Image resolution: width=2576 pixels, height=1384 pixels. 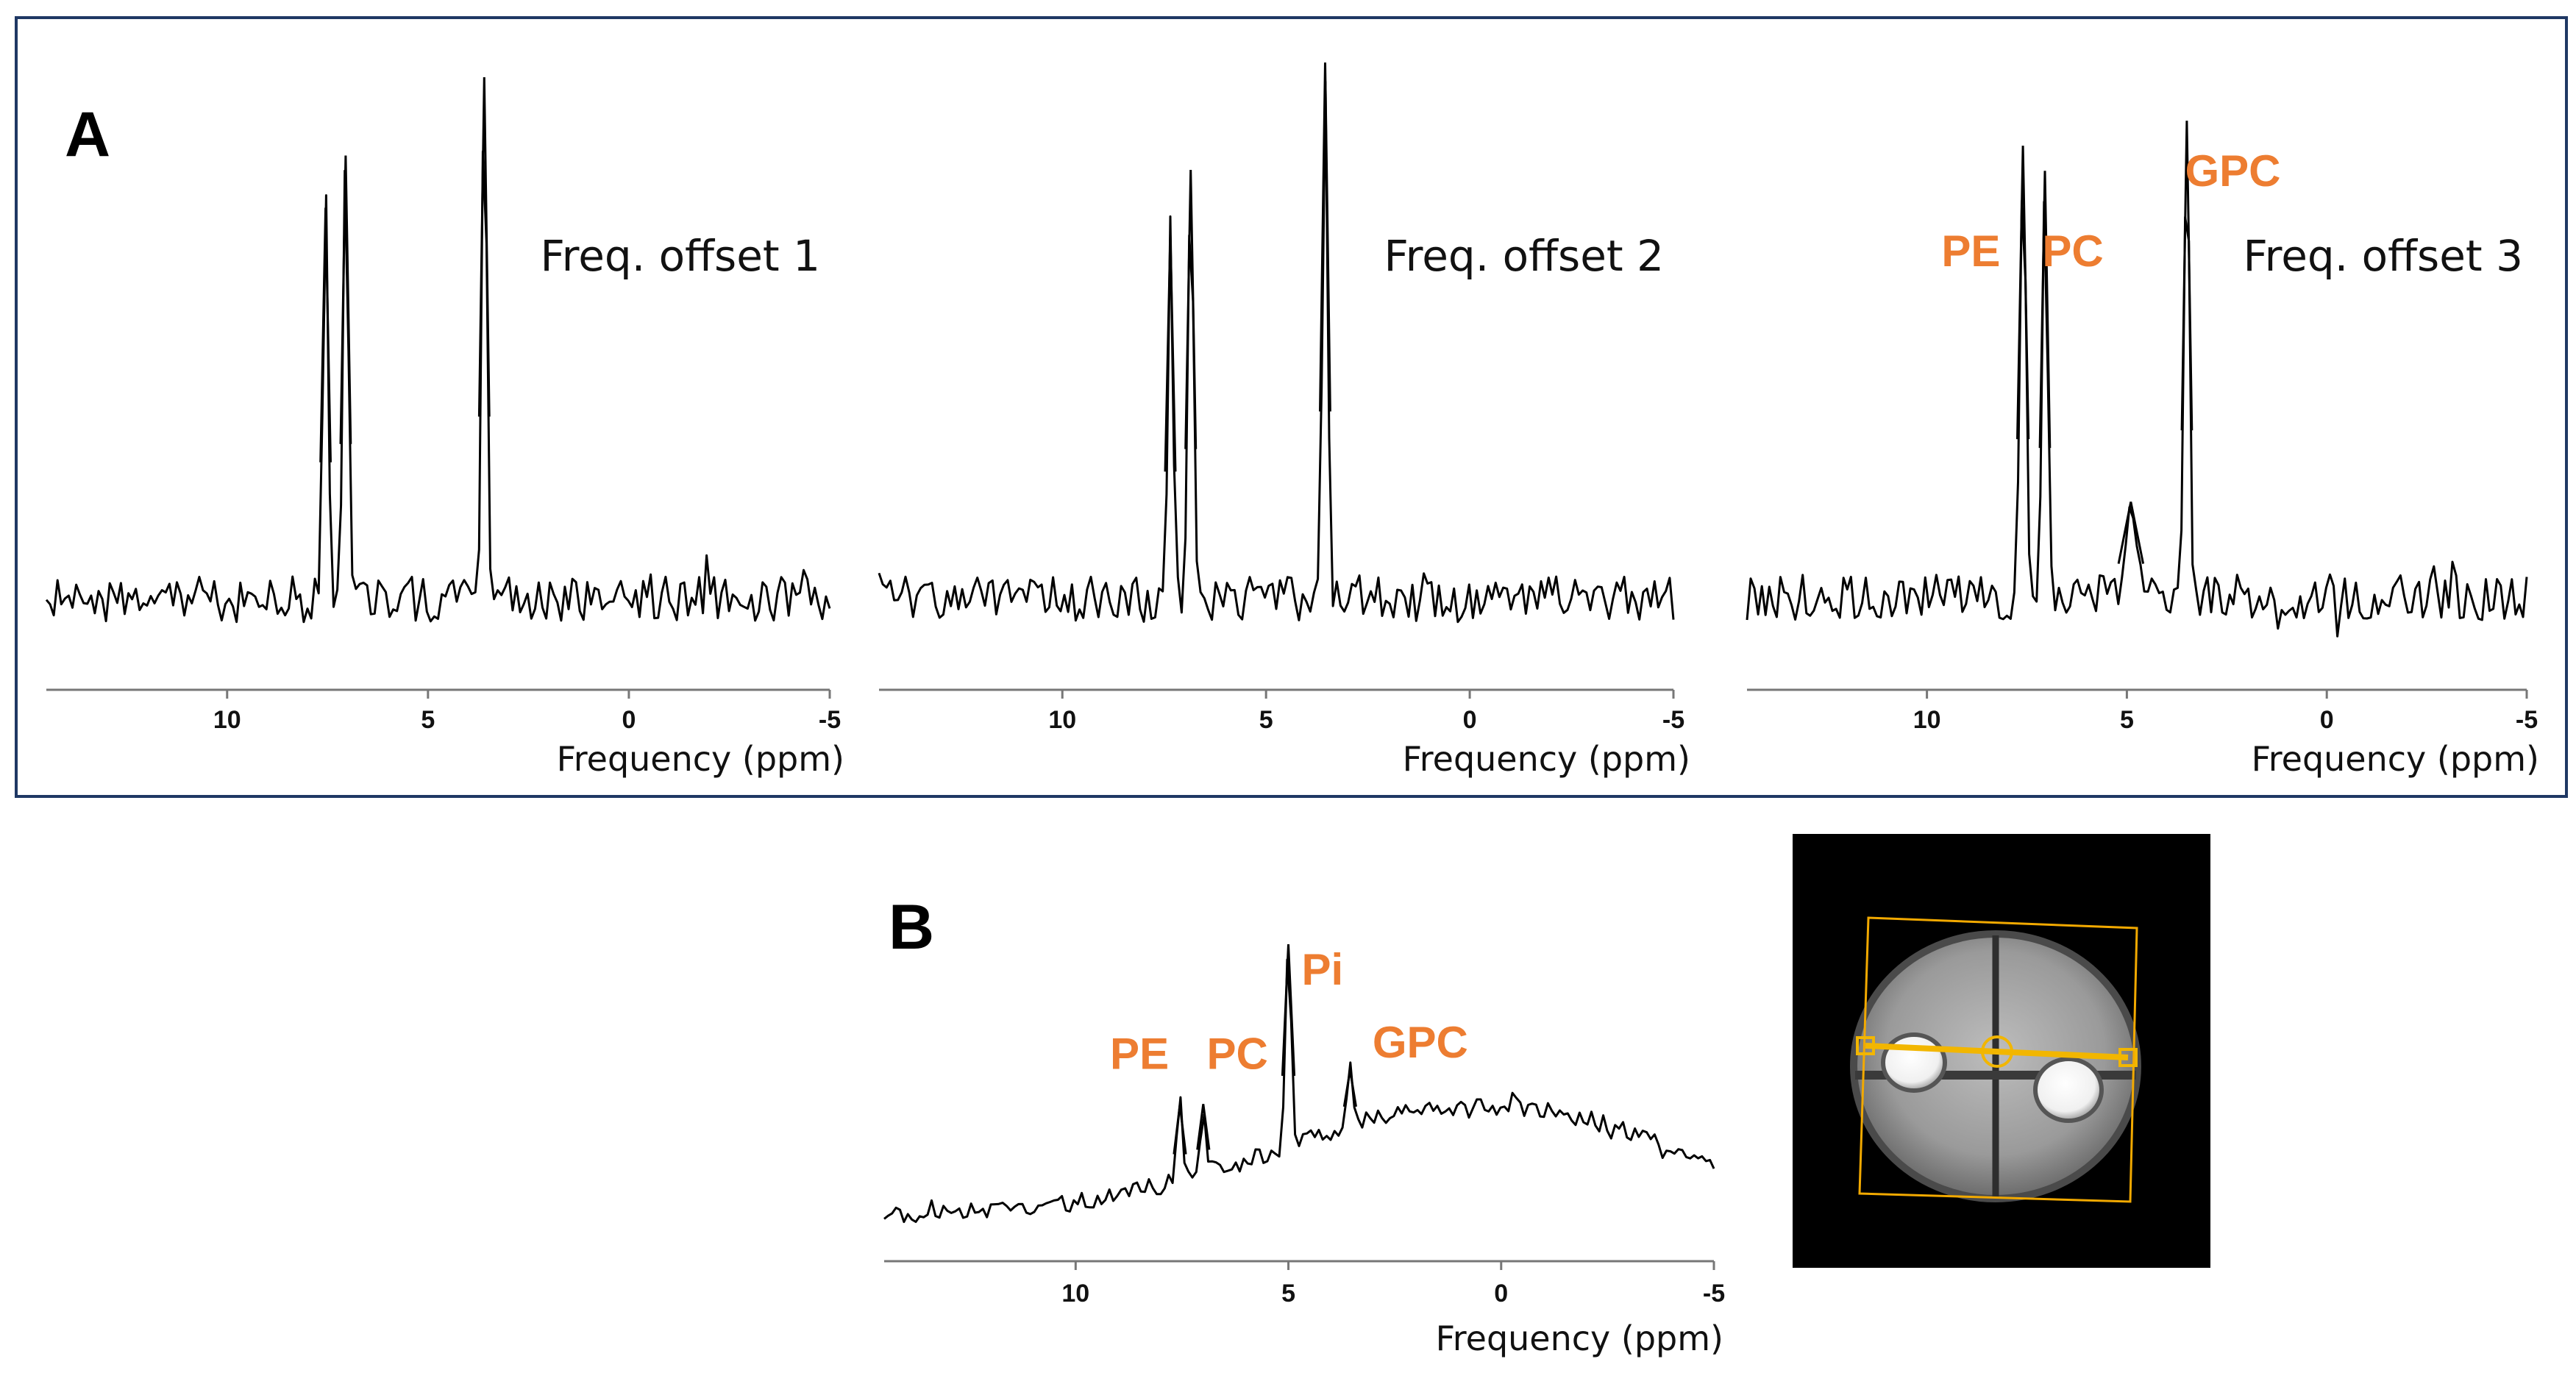 What do you see at coordinates (1865, 1045) in the screenshot?
I see `selection-handle-left` at bounding box center [1865, 1045].